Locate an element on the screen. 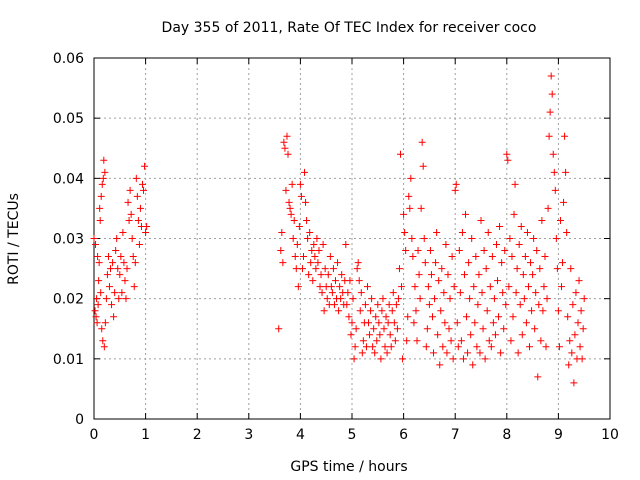  x-tick-label: 3 is located at coordinates (248, 435).